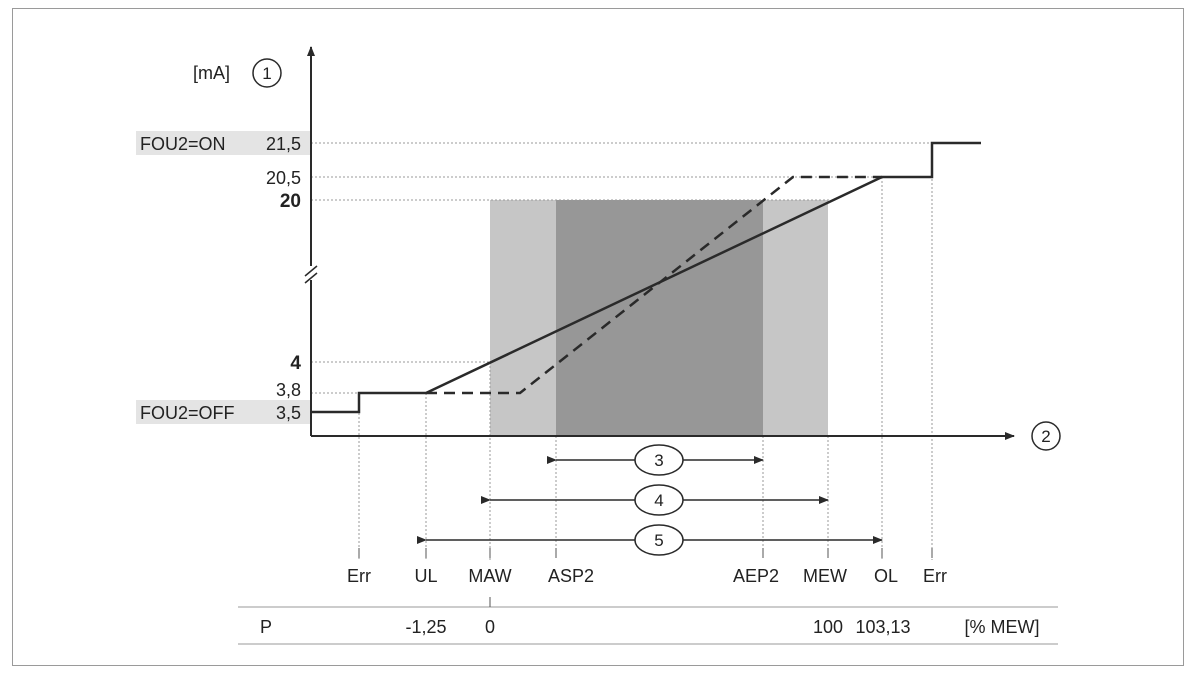 This screenshot has height=673, width=1193. I want to click on y-tick-3-5: 3,5, so click(288, 413).